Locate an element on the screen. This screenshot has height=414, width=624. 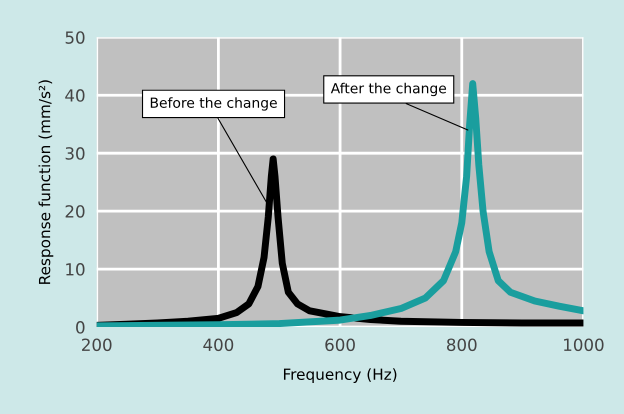
x-tick-label: 1000 is located at coordinates (584, 345).